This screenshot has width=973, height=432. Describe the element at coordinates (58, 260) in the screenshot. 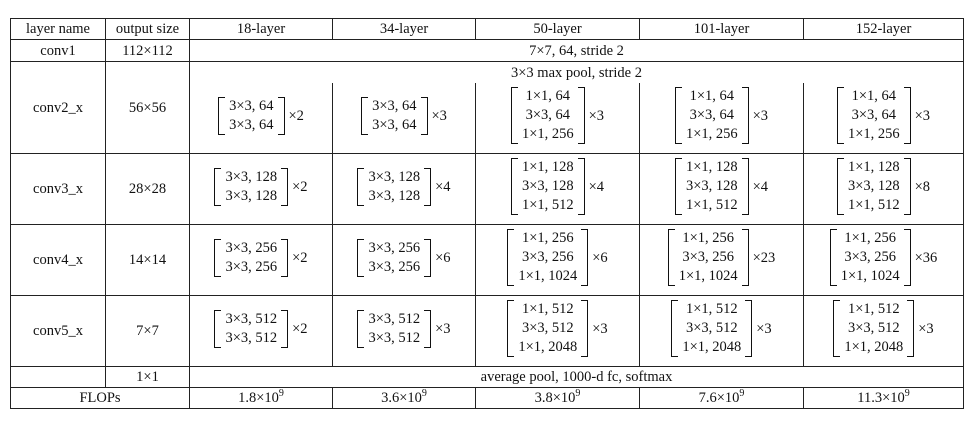

I see `stage-name: conv4_x` at that location.